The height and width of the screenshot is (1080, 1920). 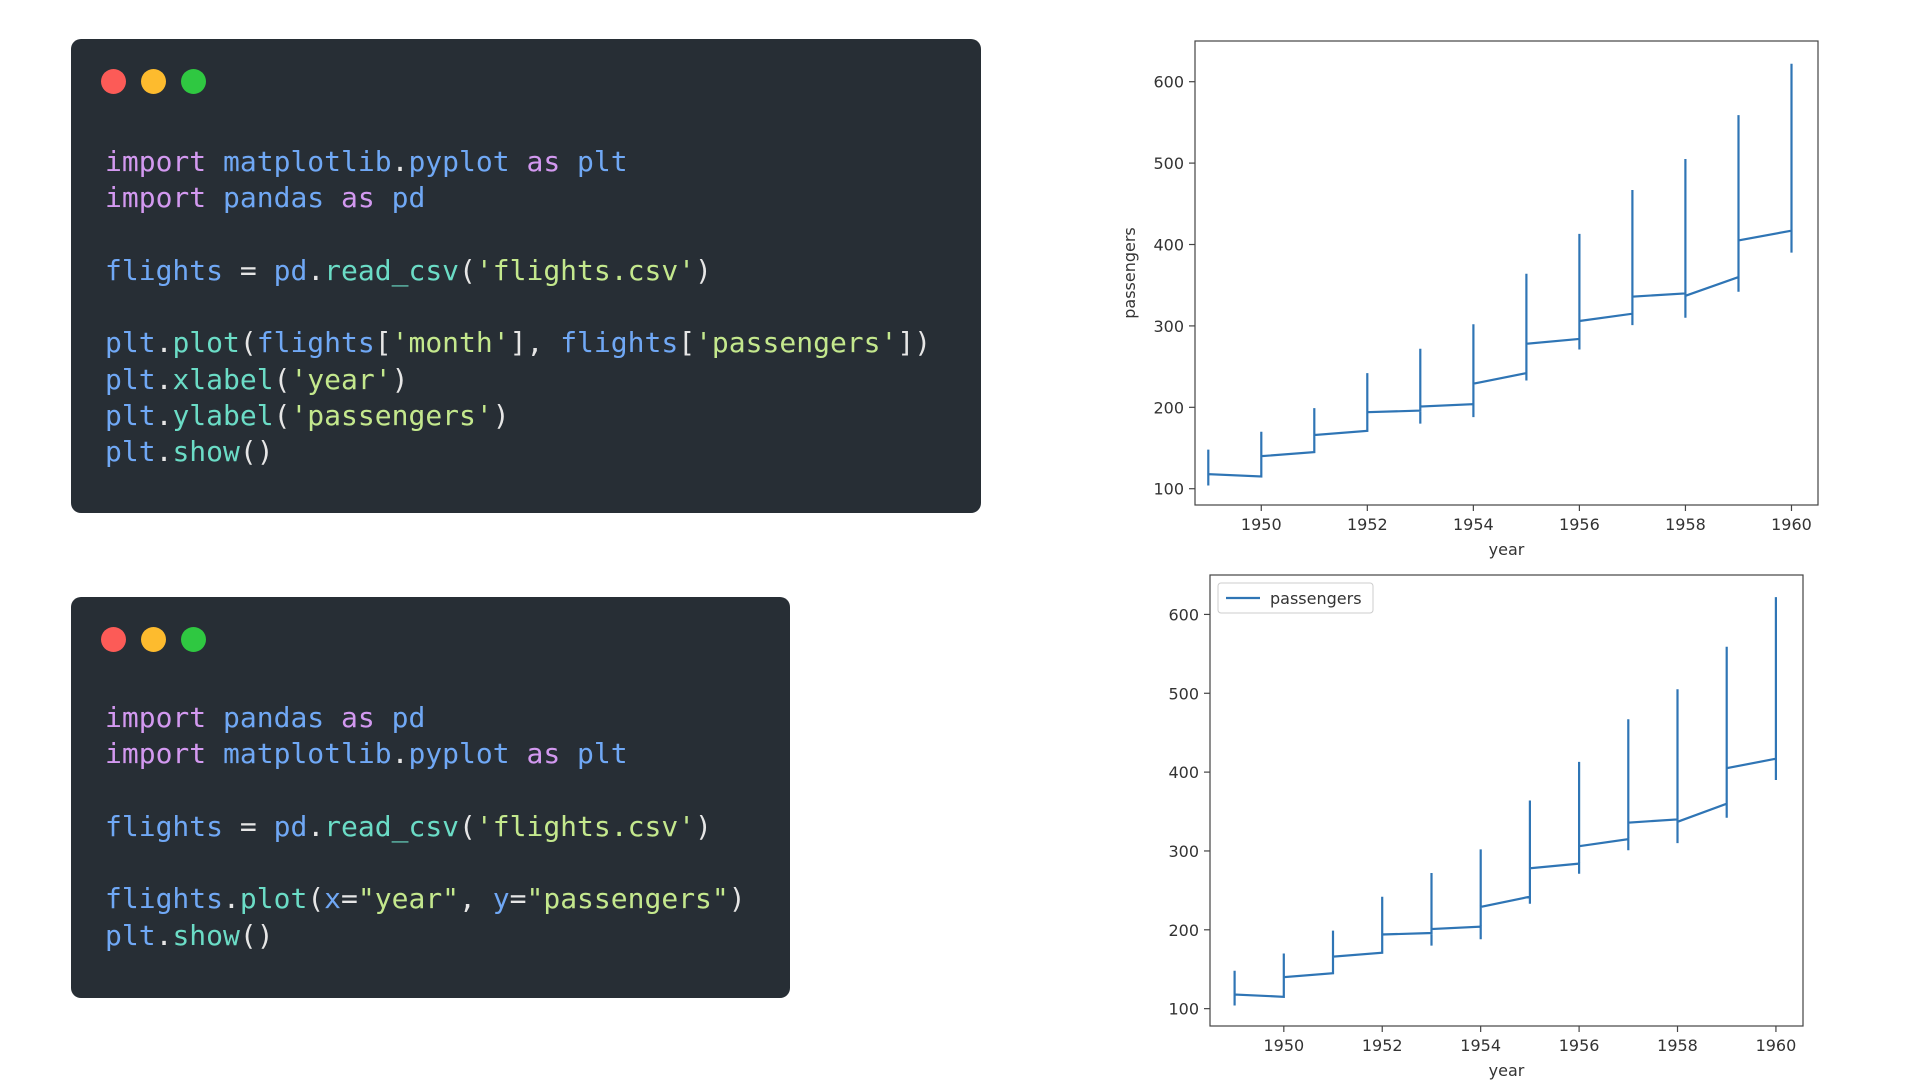 I want to click on x-axis-label: year, so click(x=1507, y=549).